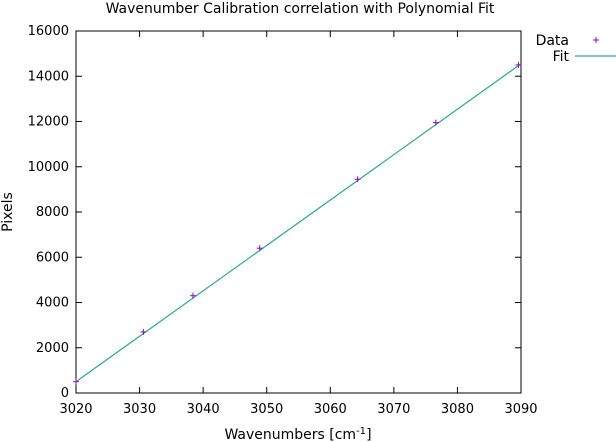  I want to click on x-tick-label: 3060, so click(330, 409).